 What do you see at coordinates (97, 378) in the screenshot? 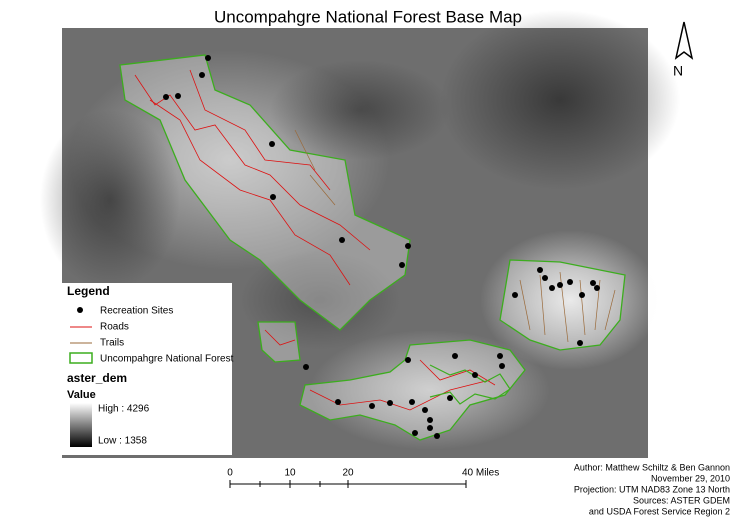
I see `raster-name: aster_dem` at bounding box center [97, 378].